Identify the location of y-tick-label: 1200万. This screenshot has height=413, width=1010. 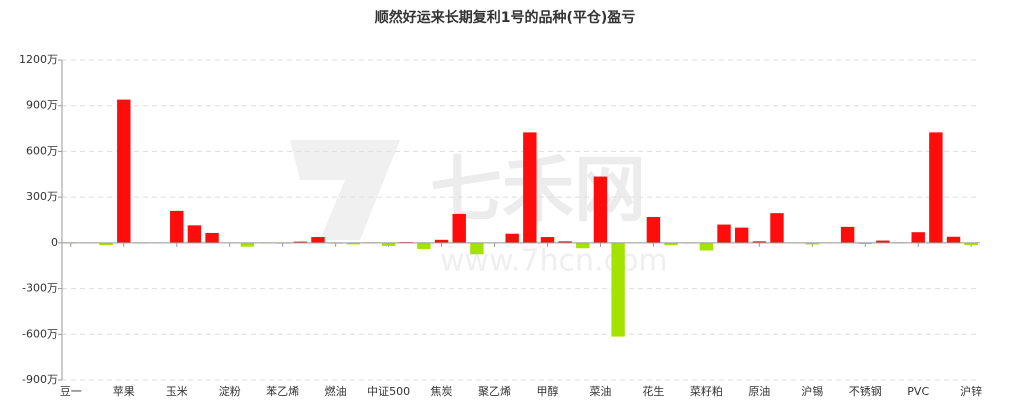
(38, 59).